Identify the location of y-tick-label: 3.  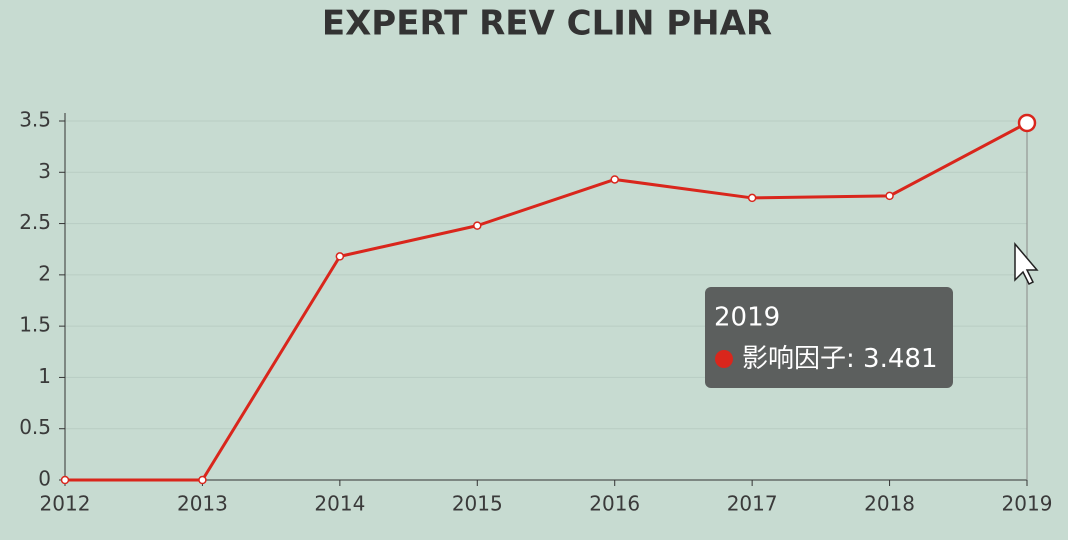
(44, 171).